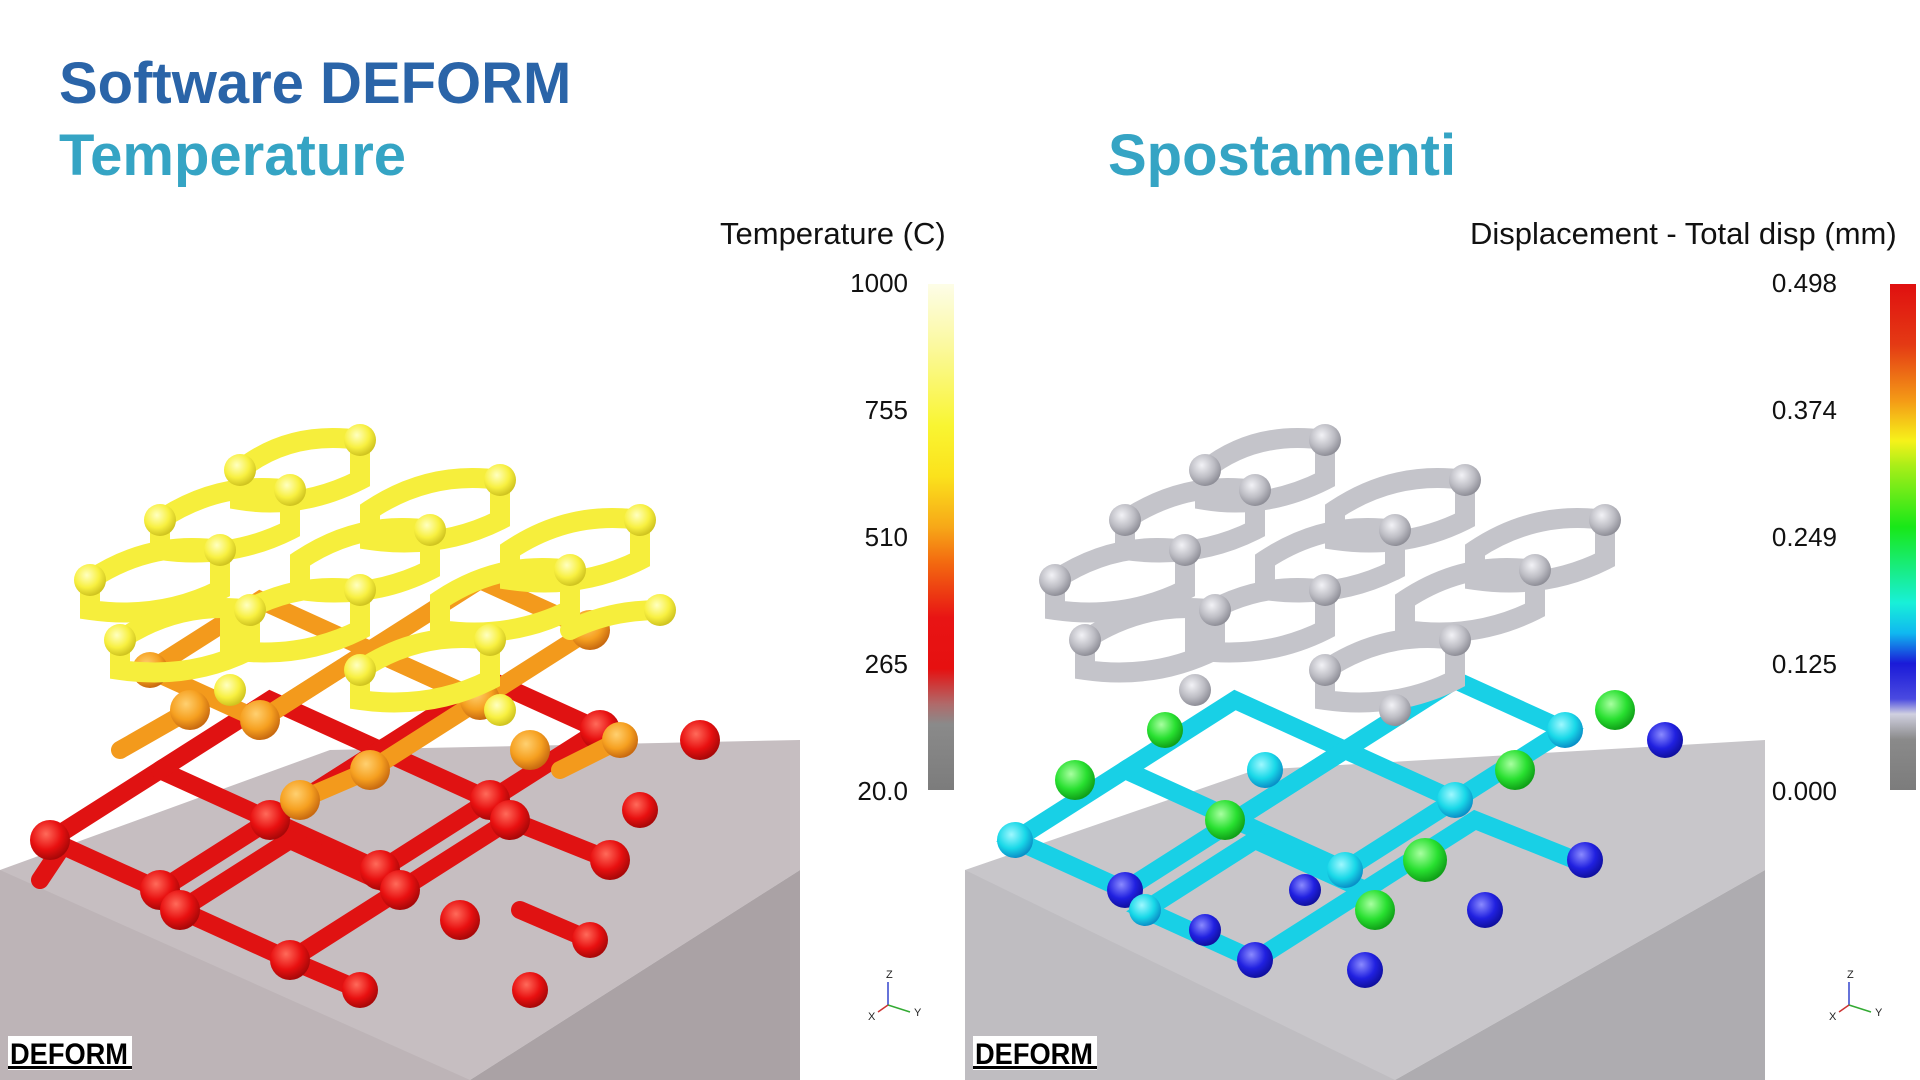 This screenshot has width=1920, height=1080. Describe the element at coordinates (1804, 410) in the screenshot. I see `displacement-tick-2: 0.374` at that location.